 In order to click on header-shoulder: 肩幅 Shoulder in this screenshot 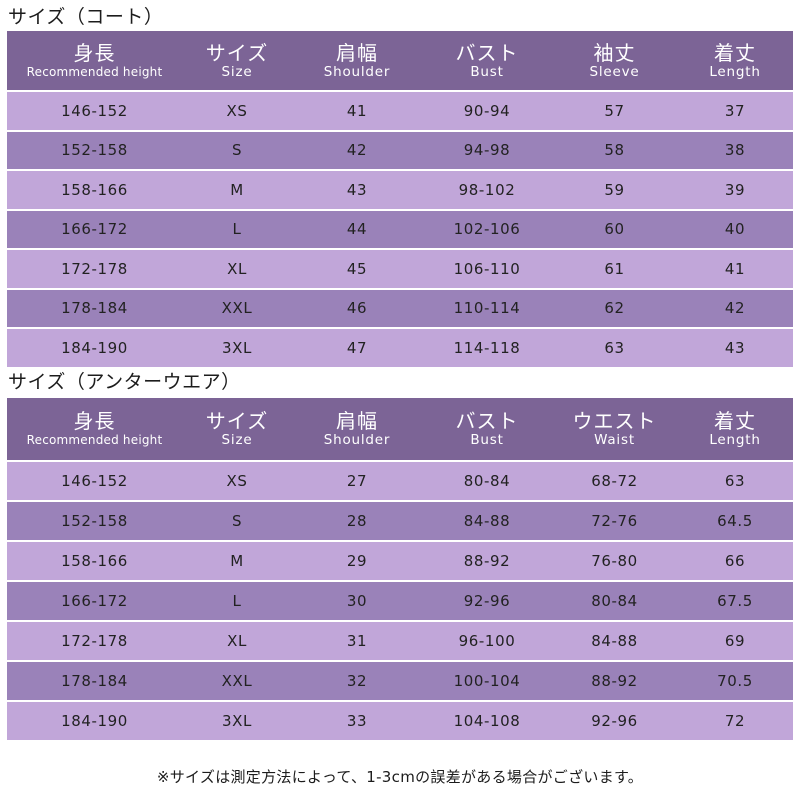, I will do `click(357, 61)`.